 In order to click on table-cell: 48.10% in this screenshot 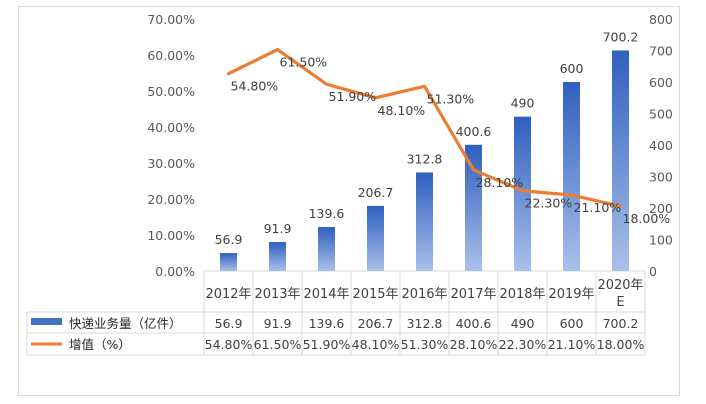, I will do `click(376, 344)`.